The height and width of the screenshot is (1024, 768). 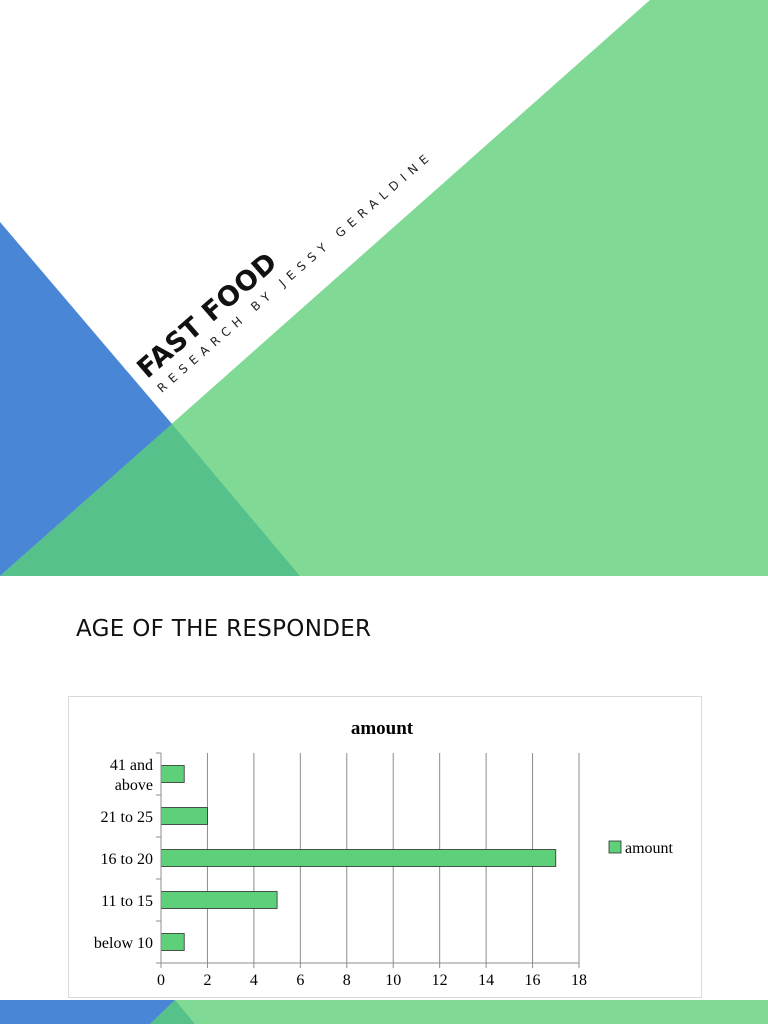 I want to click on y-category-label: 11 to 15, so click(x=127, y=901).